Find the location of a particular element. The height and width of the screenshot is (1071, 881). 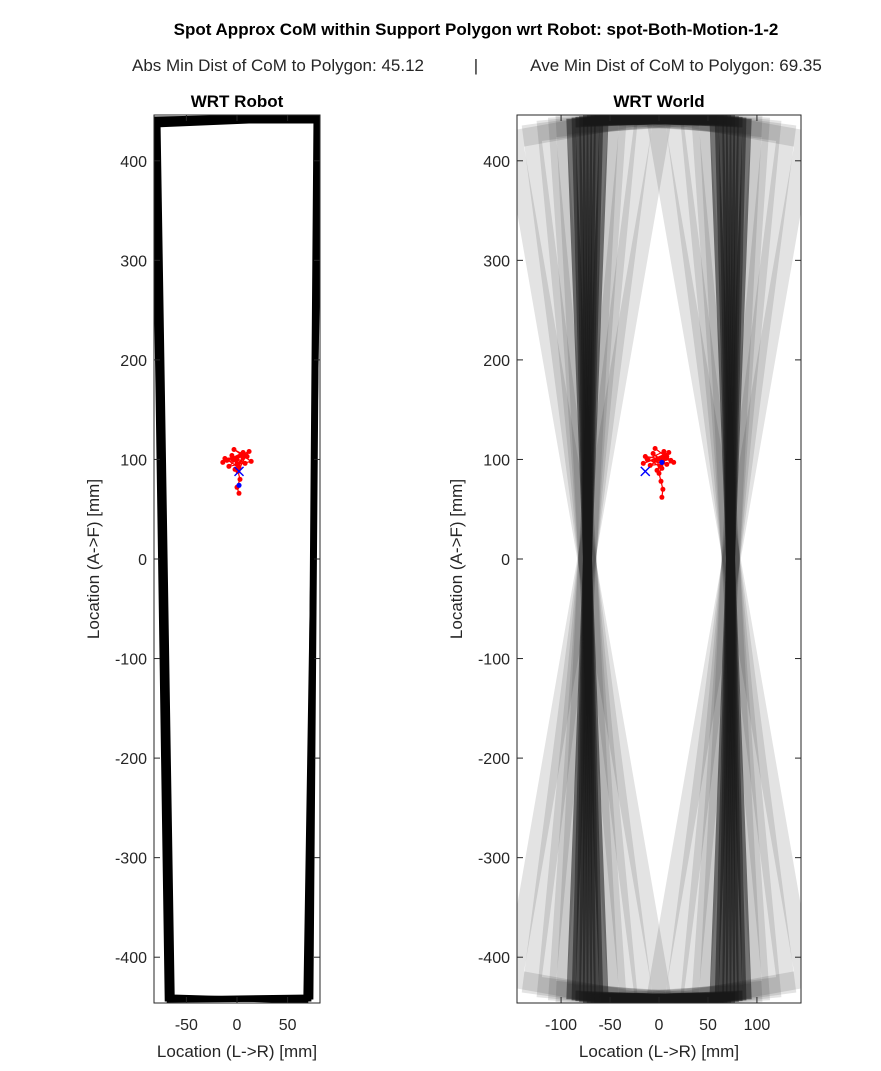

axes-title: WRT Robot is located at coordinates (237, 101).